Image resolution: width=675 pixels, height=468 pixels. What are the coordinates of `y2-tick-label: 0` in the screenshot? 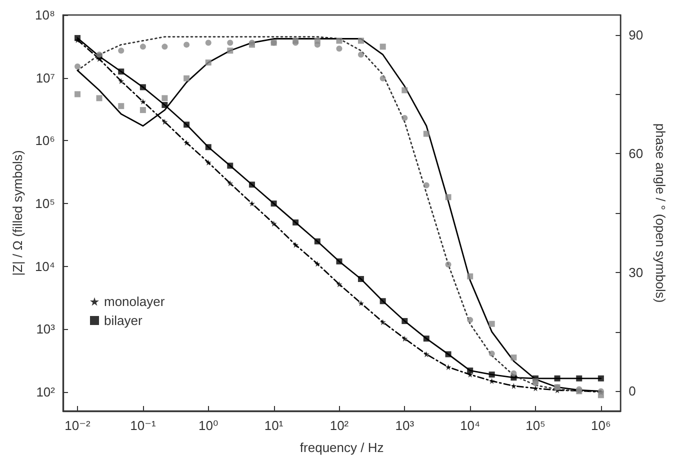 It's located at (632, 391).